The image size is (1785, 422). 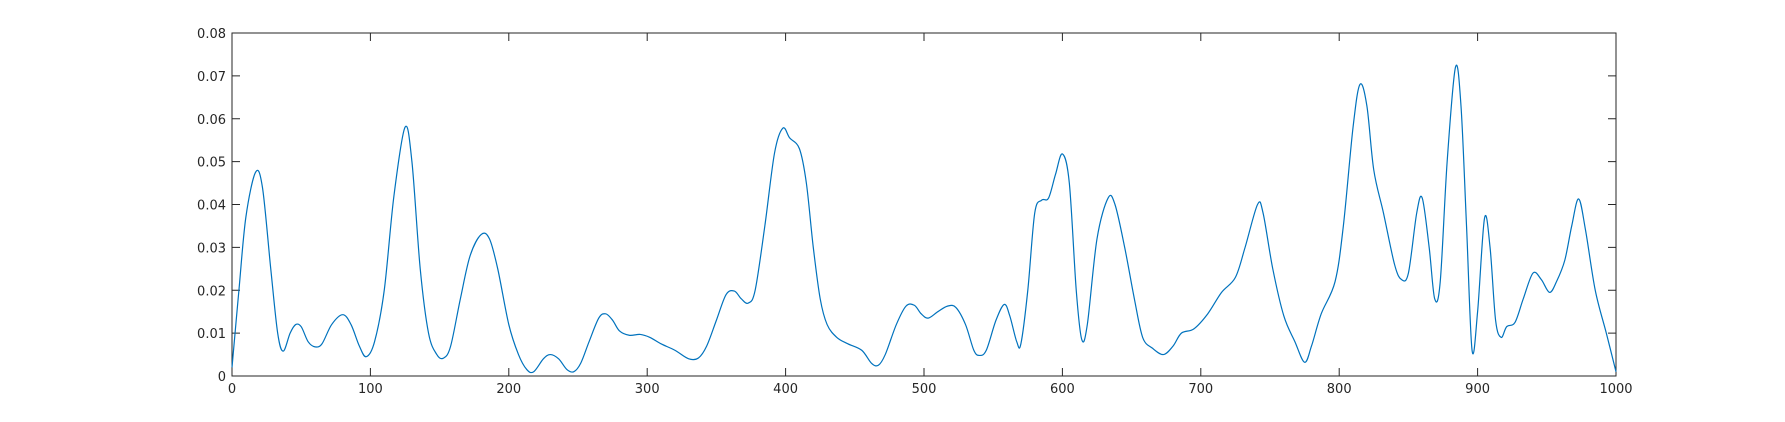 What do you see at coordinates (1477, 389) in the screenshot?
I see `x-tick-label: 900` at bounding box center [1477, 389].